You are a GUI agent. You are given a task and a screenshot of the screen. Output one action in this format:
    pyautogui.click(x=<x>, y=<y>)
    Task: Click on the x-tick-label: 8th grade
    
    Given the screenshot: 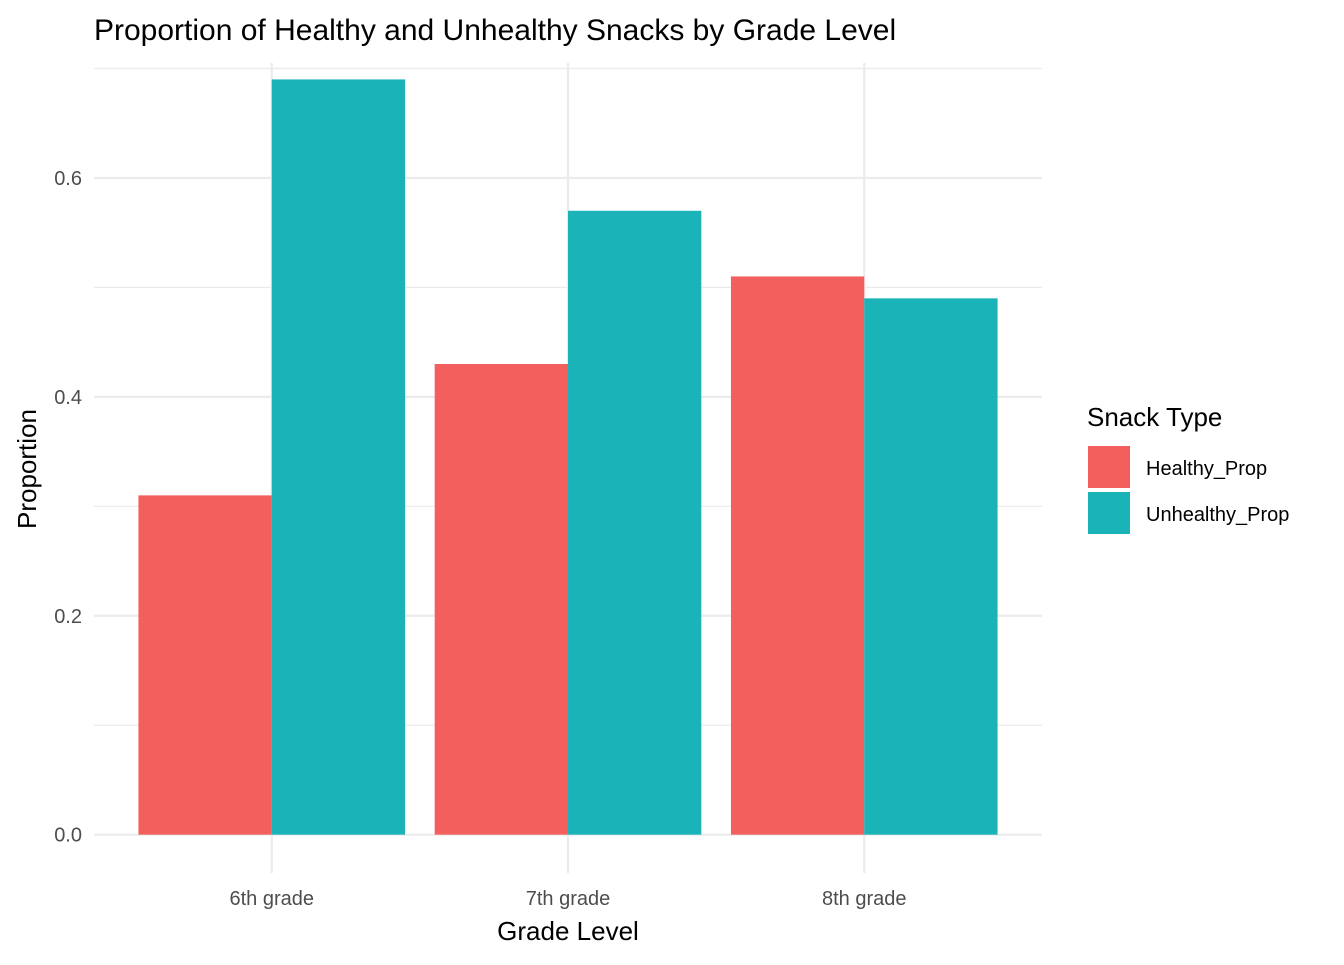 What is the action you would take?
    pyautogui.click(x=864, y=899)
    